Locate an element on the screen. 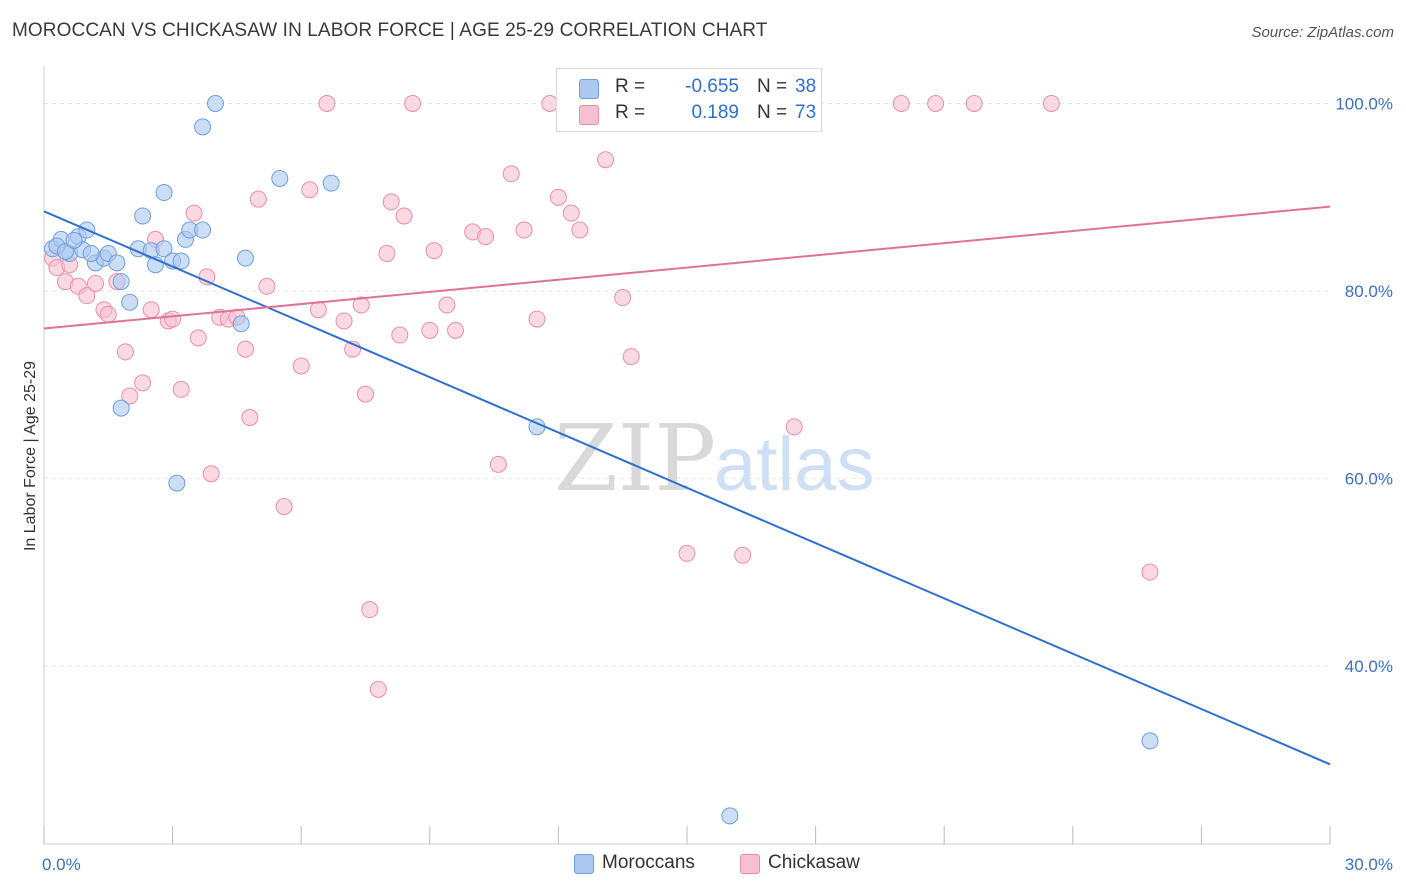 This screenshot has width=1406, height=892. y-axis-label: In Labor Force | Age 25-29 is located at coordinates (30, 456).